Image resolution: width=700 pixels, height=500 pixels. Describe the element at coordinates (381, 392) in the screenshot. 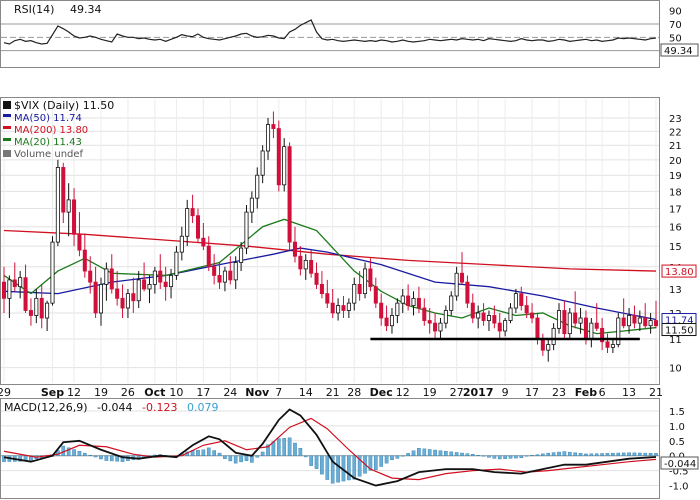

I see `x-tick-label: Dec` at that location.